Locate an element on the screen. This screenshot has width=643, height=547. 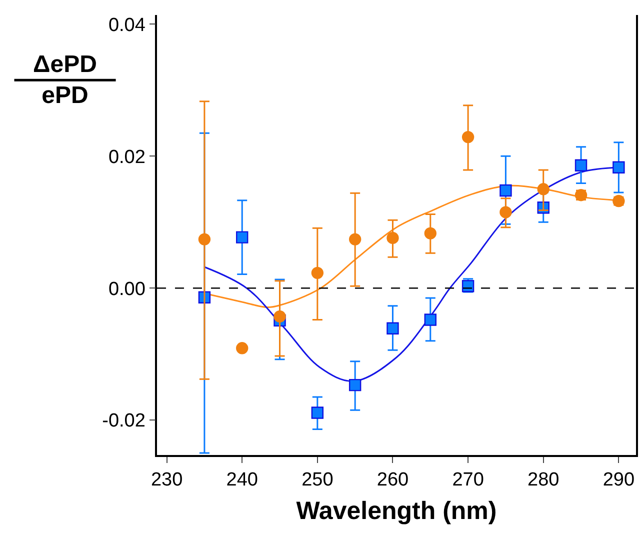
x-tick-label: 280 is located at coordinates (544, 480).